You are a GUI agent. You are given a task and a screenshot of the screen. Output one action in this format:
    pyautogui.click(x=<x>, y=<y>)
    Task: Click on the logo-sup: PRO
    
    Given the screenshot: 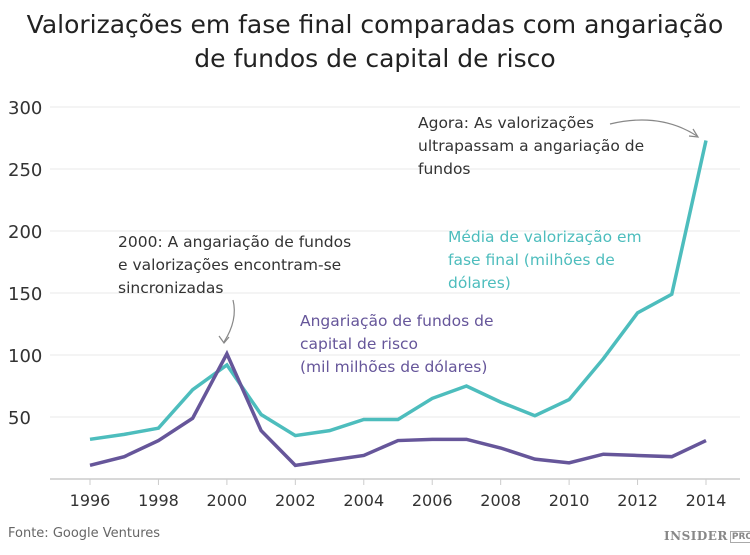 What is the action you would take?
    pyautogui.click(x=739, y=537)
    